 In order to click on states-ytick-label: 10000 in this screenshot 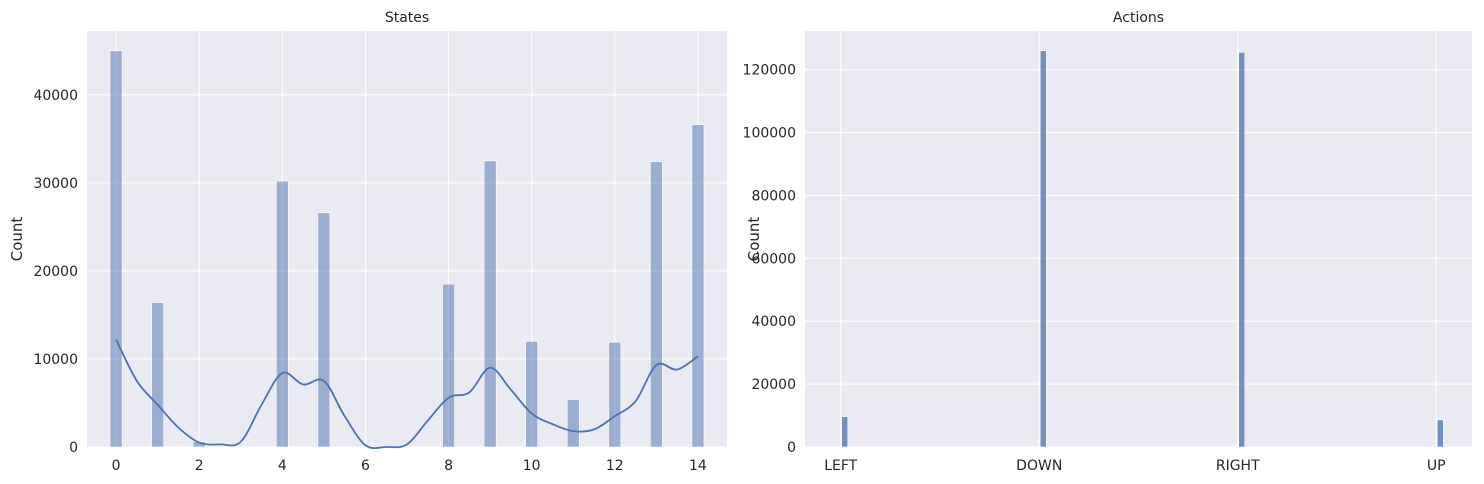, I will do `click(55, 360)`.